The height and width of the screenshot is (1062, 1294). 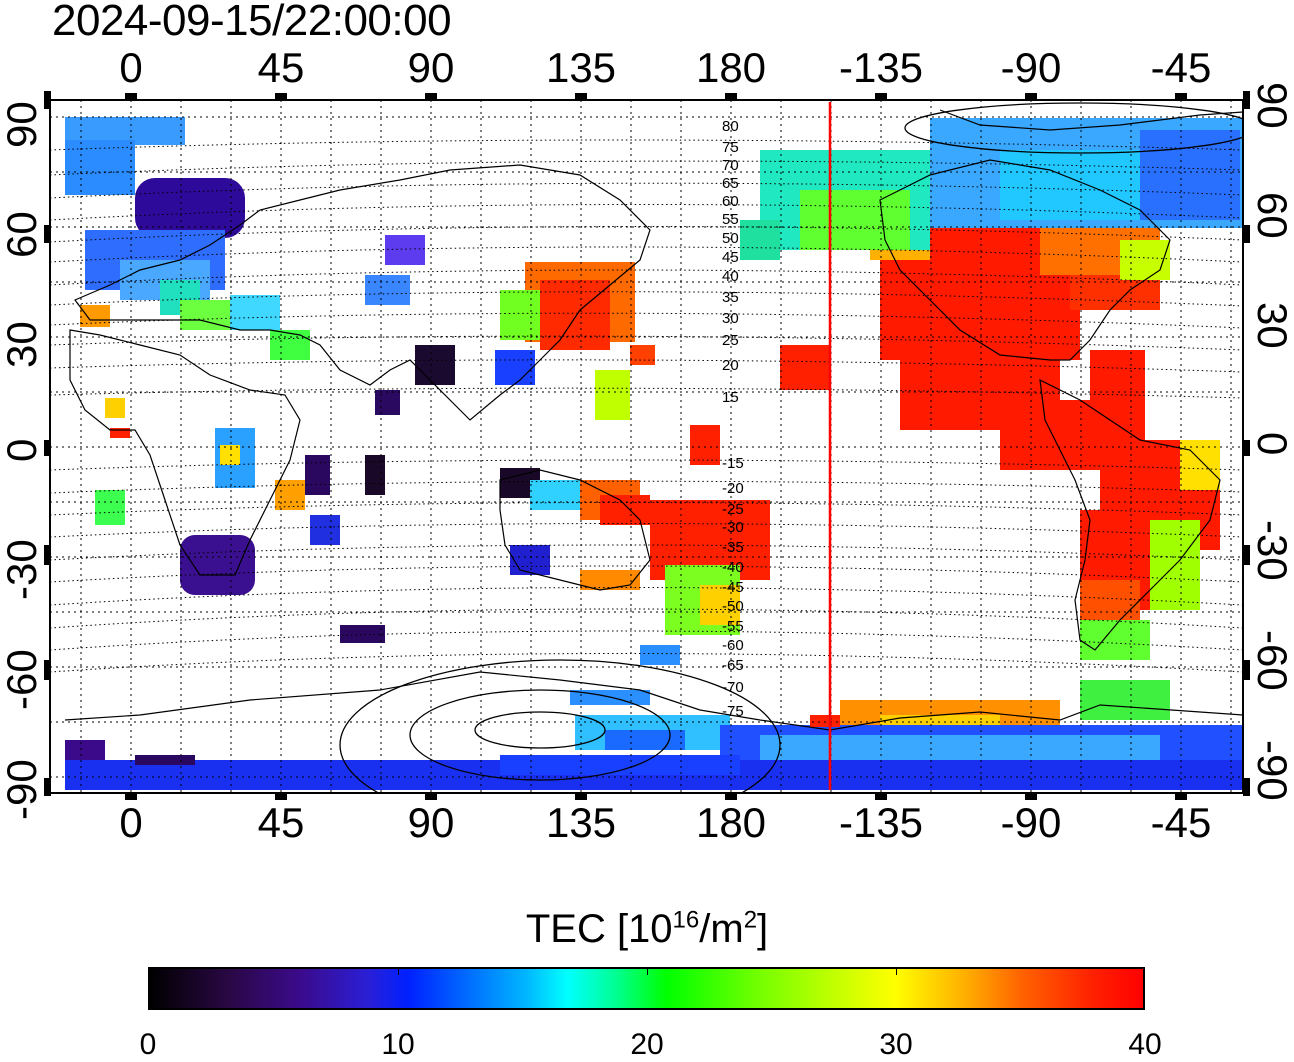 I want to click on colorbar-title: TEC [1016/m2], so click(x=647, y=929).